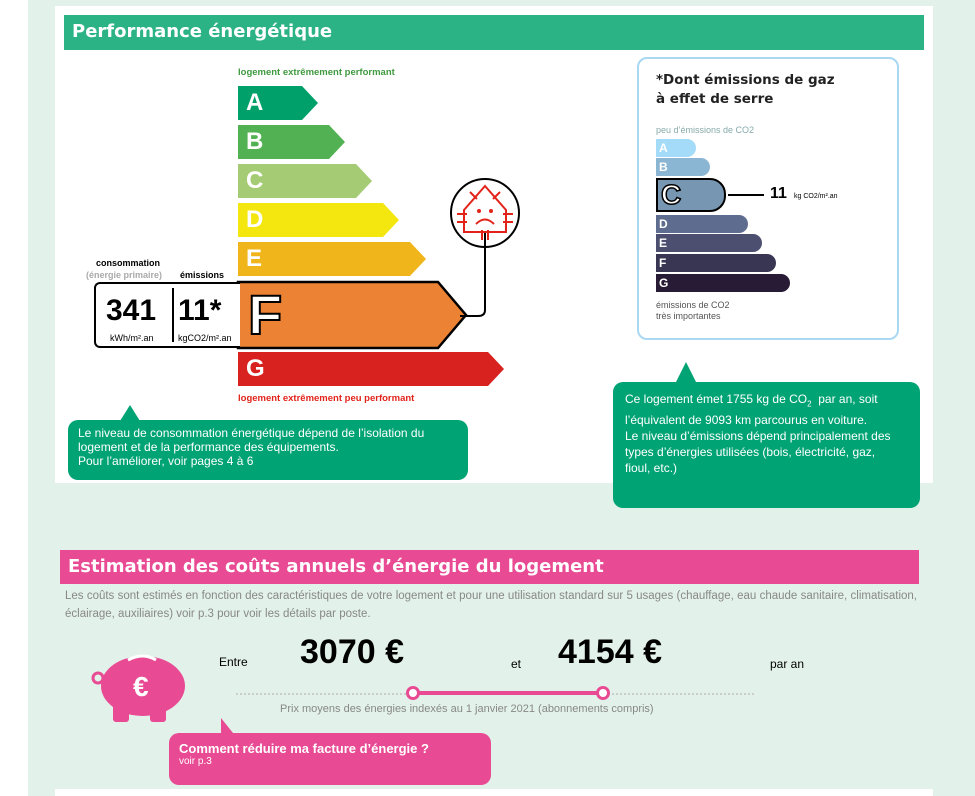  What do you see at coordinates (508, 693) in the screenshot?
I see `cost-range` at bounding box center [508, 693].